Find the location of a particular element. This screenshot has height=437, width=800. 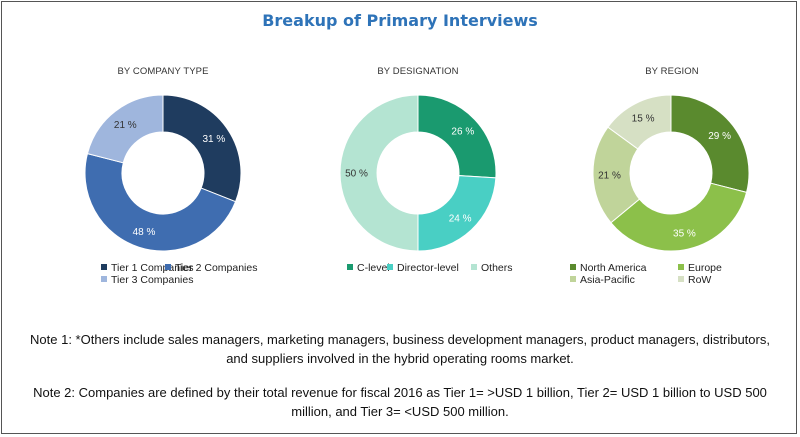

slice-c-level is located at coordinates (457, 136).